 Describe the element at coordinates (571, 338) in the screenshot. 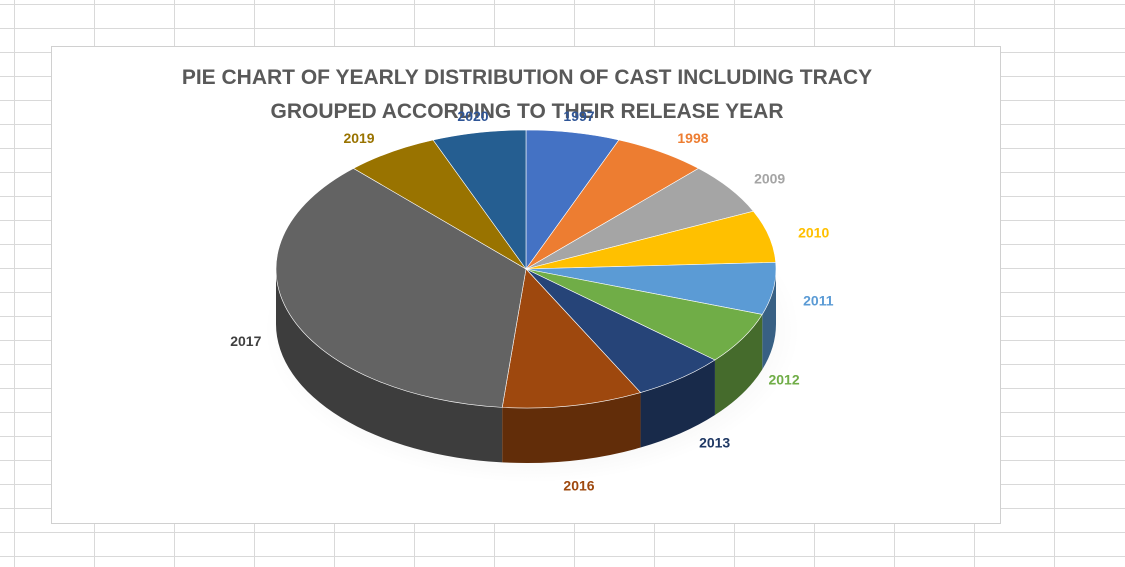

I see `pie-slice-2016` at that location.